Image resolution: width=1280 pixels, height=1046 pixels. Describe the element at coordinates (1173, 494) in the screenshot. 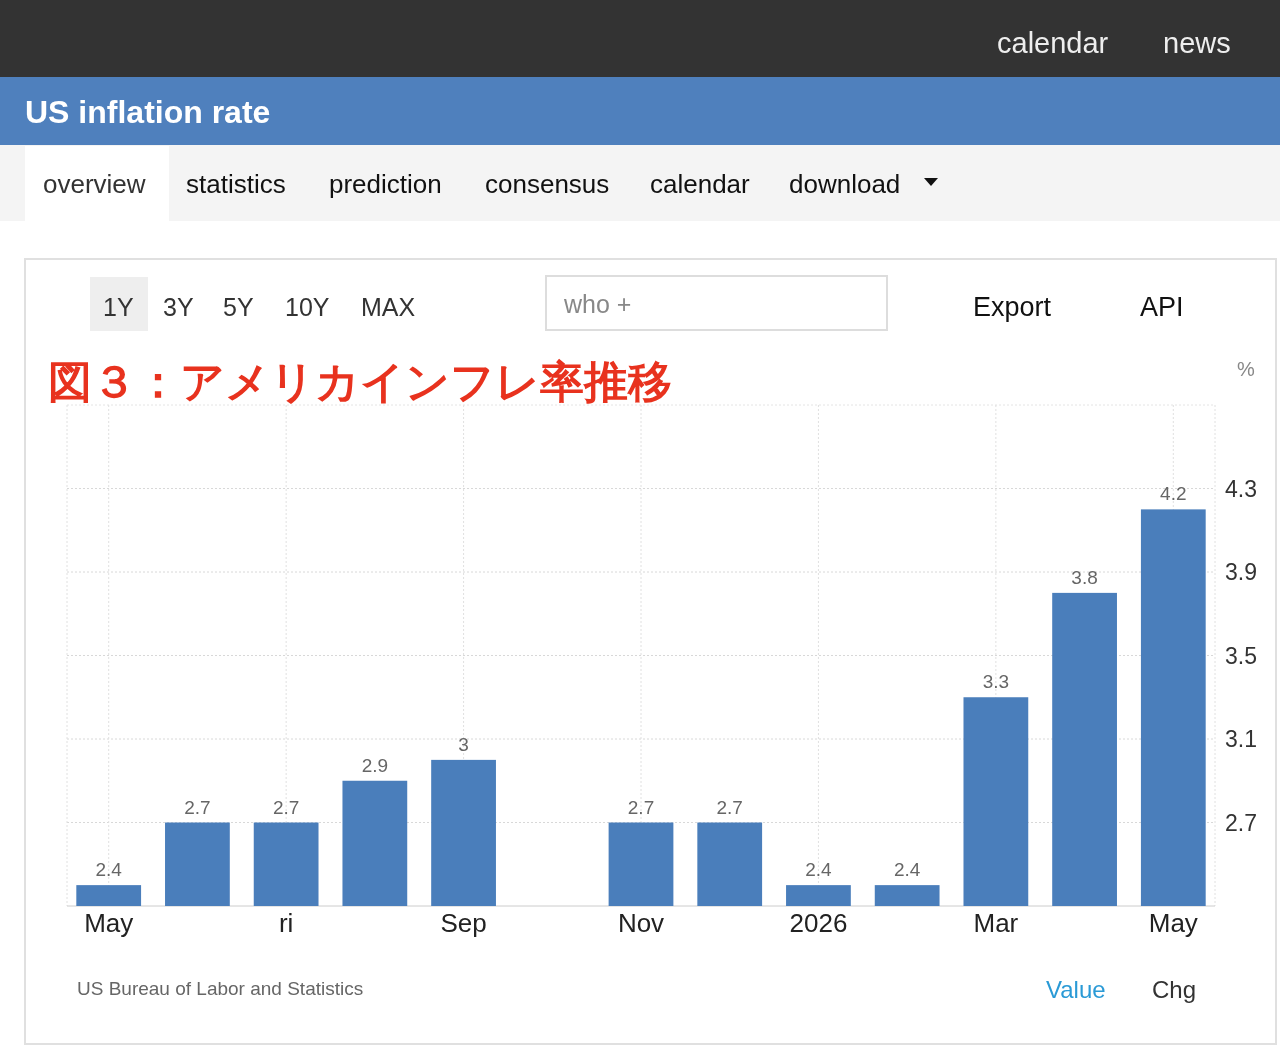

I see `data-label: 4.2` at that location.